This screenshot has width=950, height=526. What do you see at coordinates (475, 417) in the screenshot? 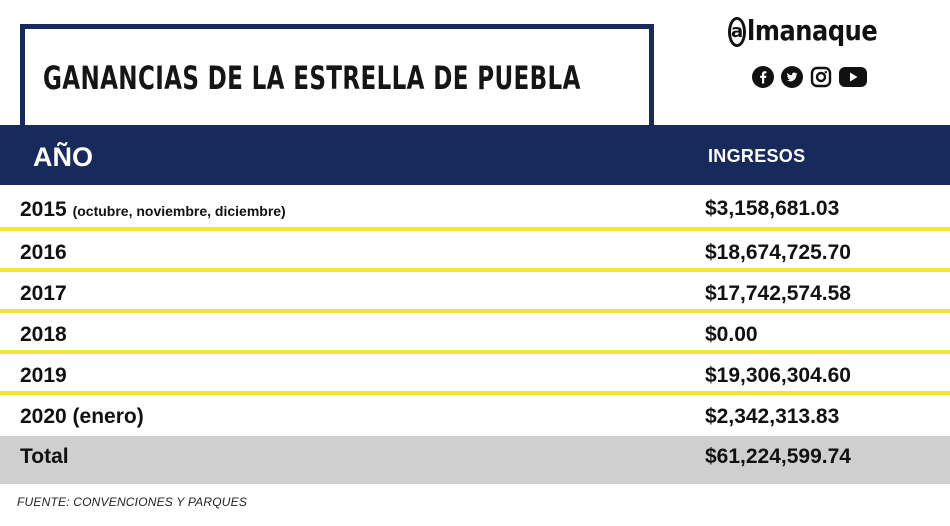
I see `table-row: 2020 (enero) $2,342,313.83` at bounding box center [475, 417].